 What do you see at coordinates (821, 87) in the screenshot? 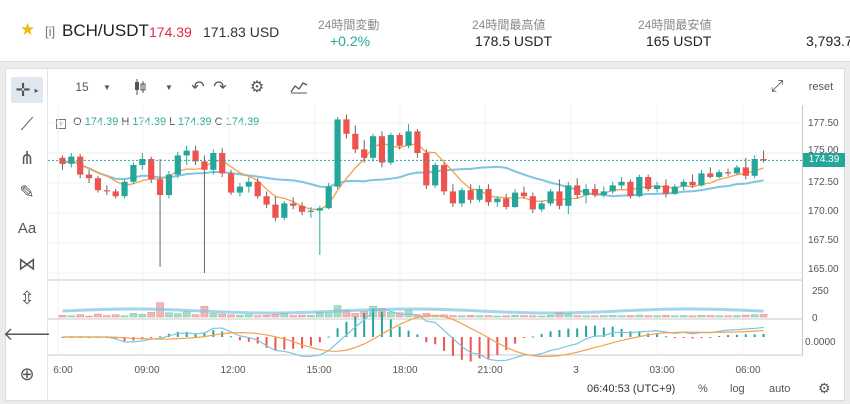
I see `reset-button: reset` at bounding box center [821, 87].